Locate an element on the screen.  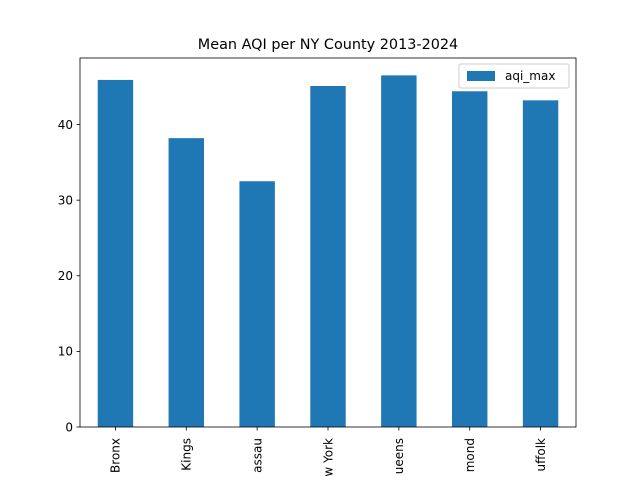
bar-kings is located at coordinates (186, 282).